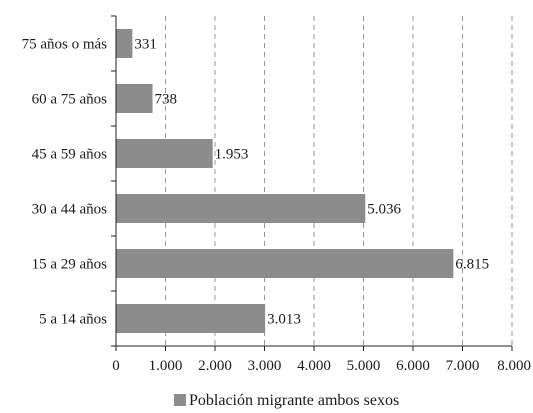  I want to click on legend-label: Población migrante ambos sexos, so click(294, 400).